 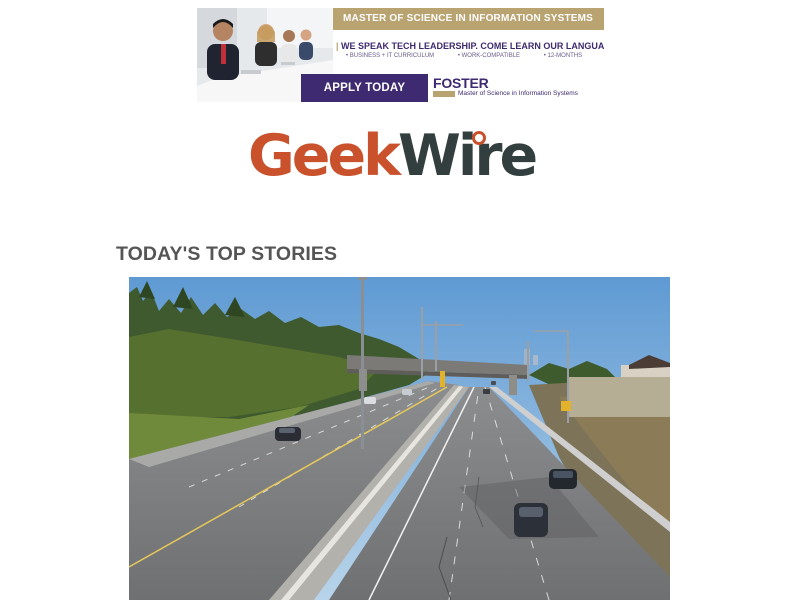 I want to click on foster-gold-bar, so click(x=444, y=93).